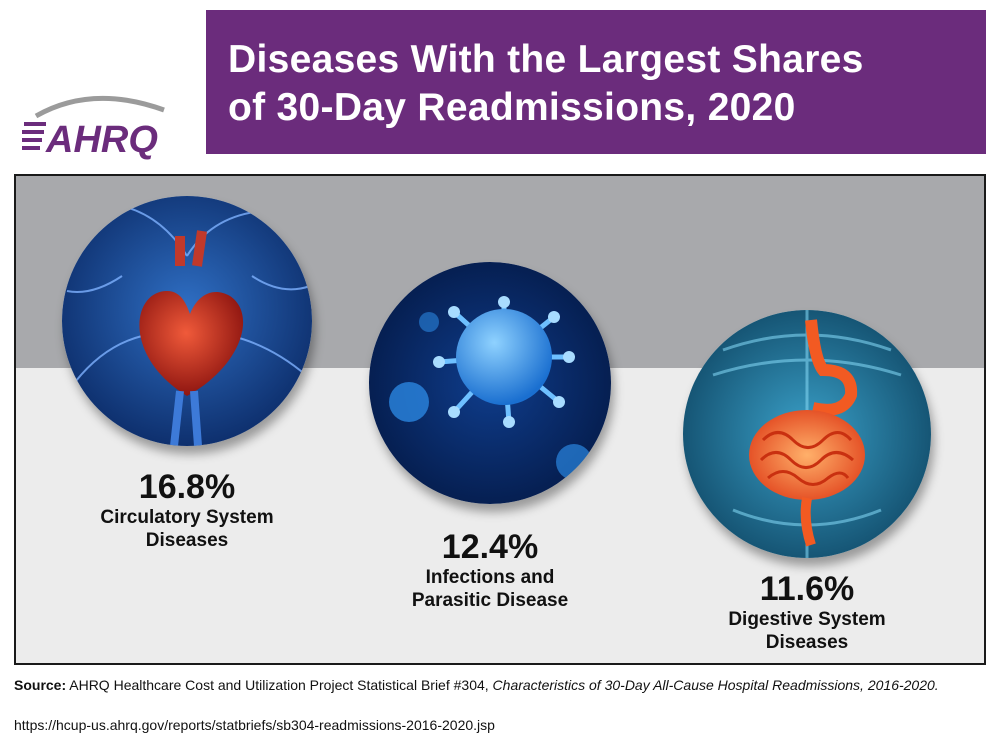 The width and height of the screenshot is (1000, 744). What do you see at coordinates (512, 107) in the screenshot?
I see `title-line-2: of 30-Day Readmissions, 2020` at bounding box center [512, 107].